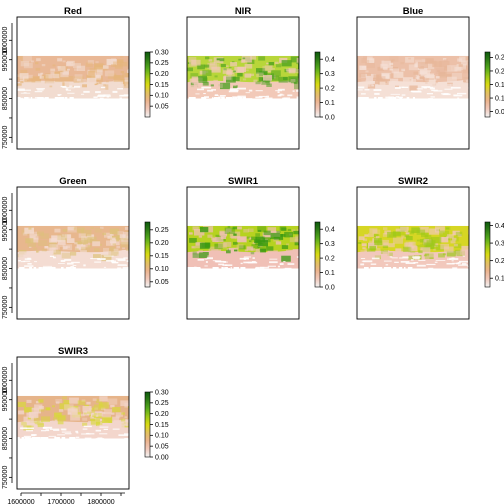  Describe the element at coordinates (5, 477) in the screenshot. I see `y-tick-label: 750000` at that location.